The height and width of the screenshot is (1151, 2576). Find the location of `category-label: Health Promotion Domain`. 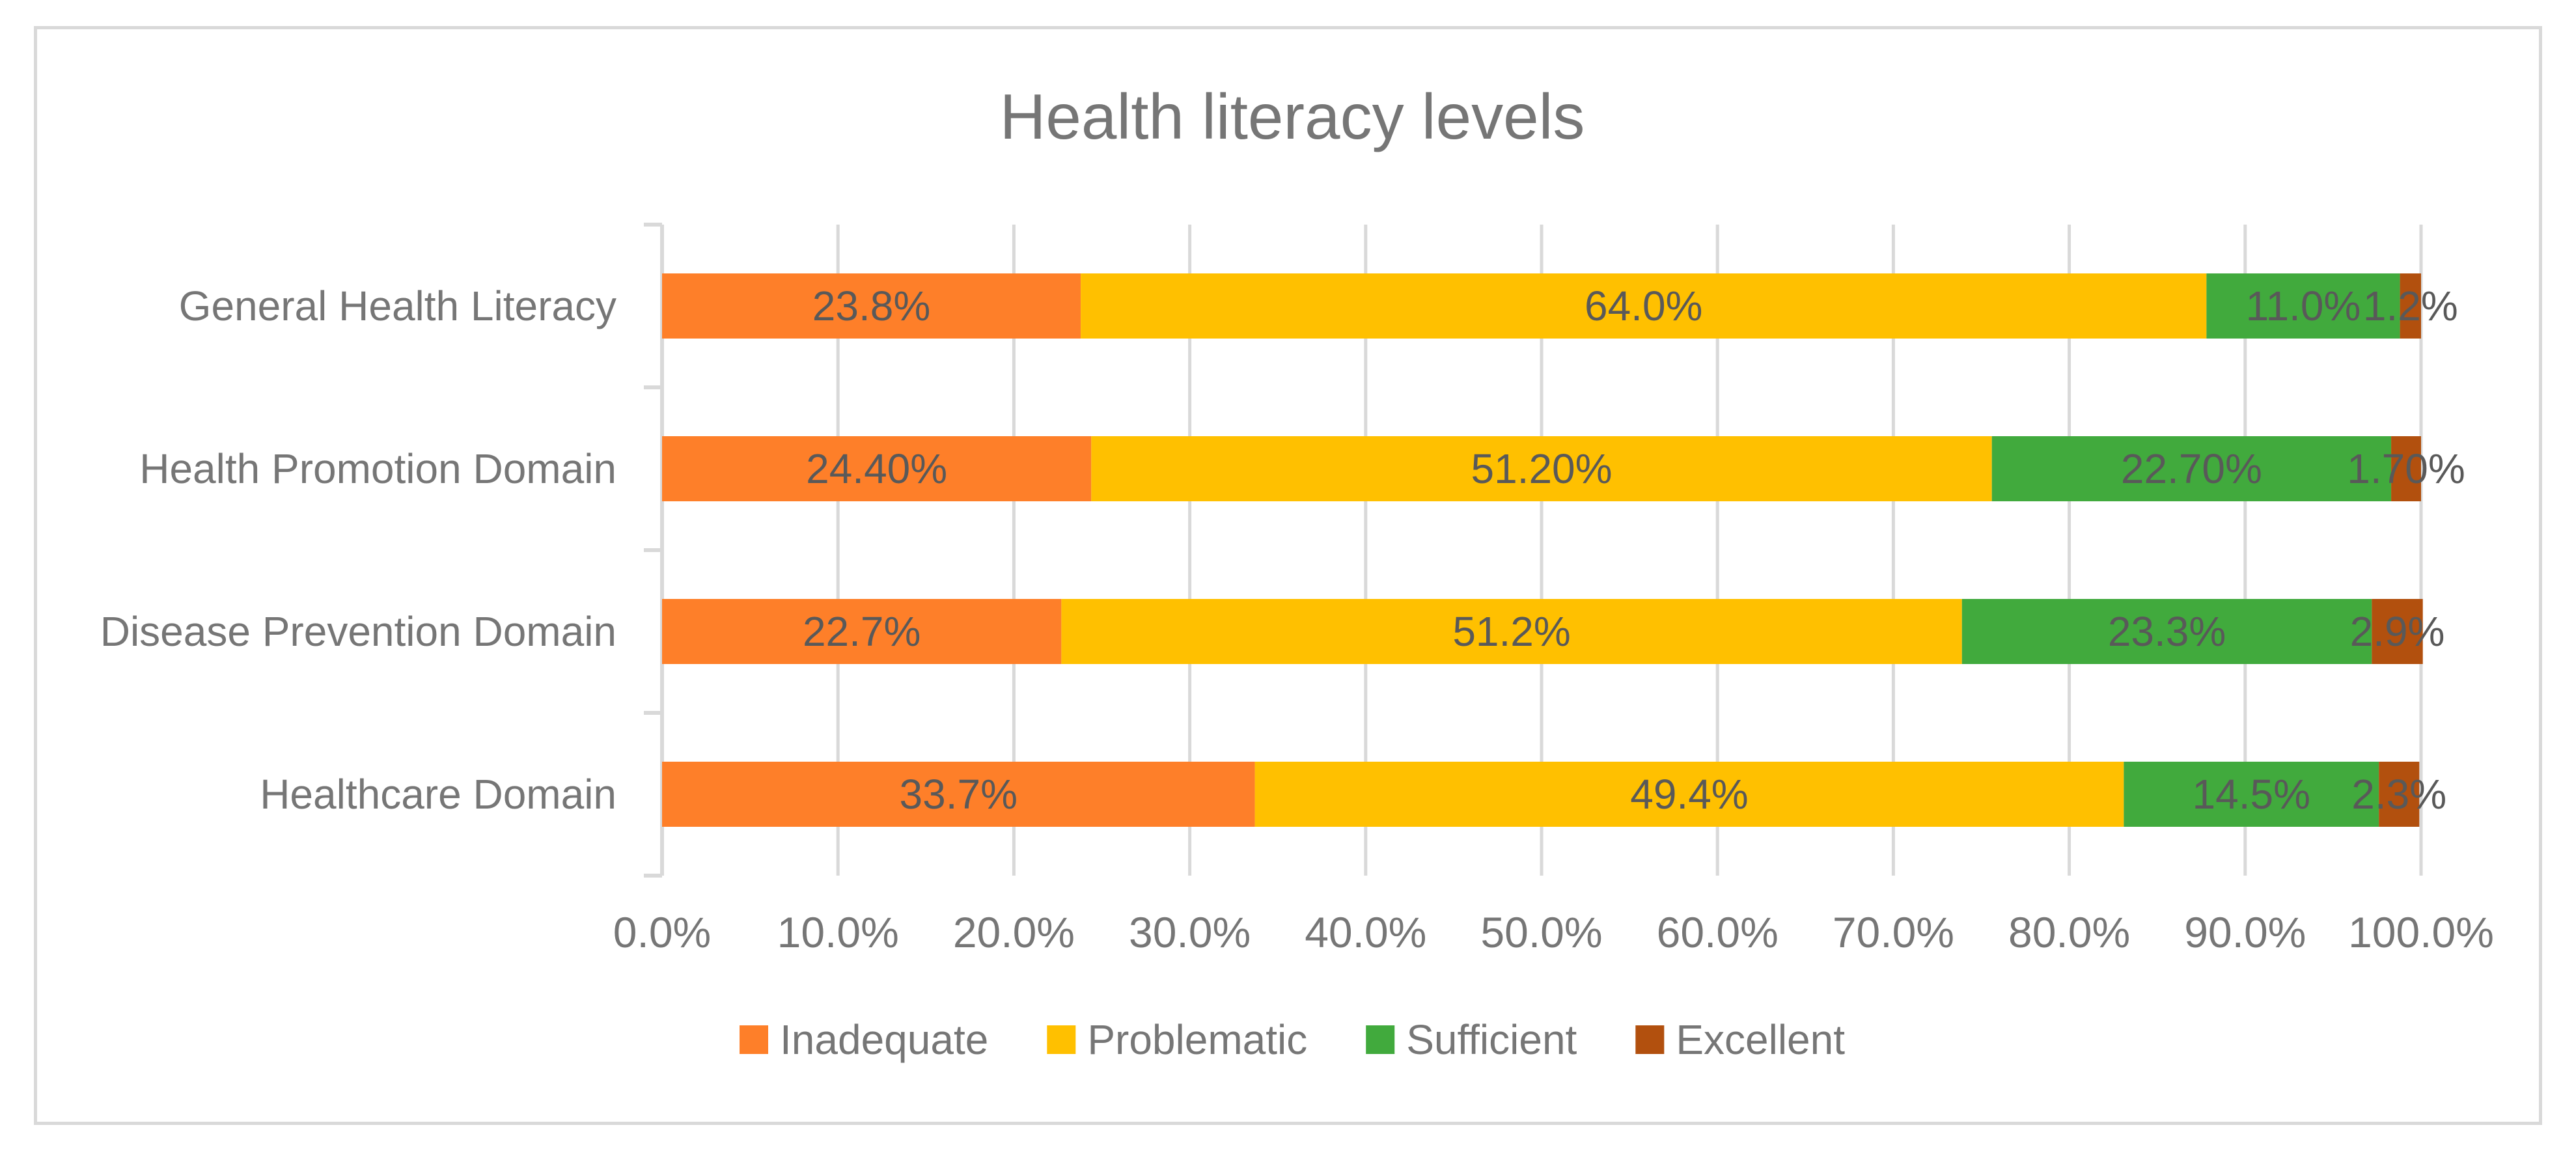

category-label: Health Promotion Domain is located at coordinates (377, 469).